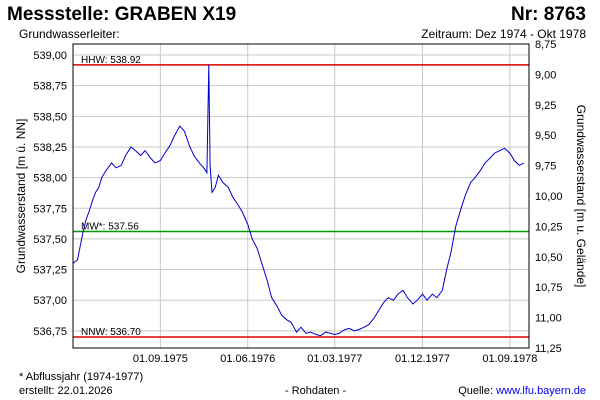 The width and height of the screenshot is (600, 400). Describe the element at coordinates (503, 34) in the screenshot. I see `period-label: Zeitraum: Dez 1974 - Okt 1978` at that location.